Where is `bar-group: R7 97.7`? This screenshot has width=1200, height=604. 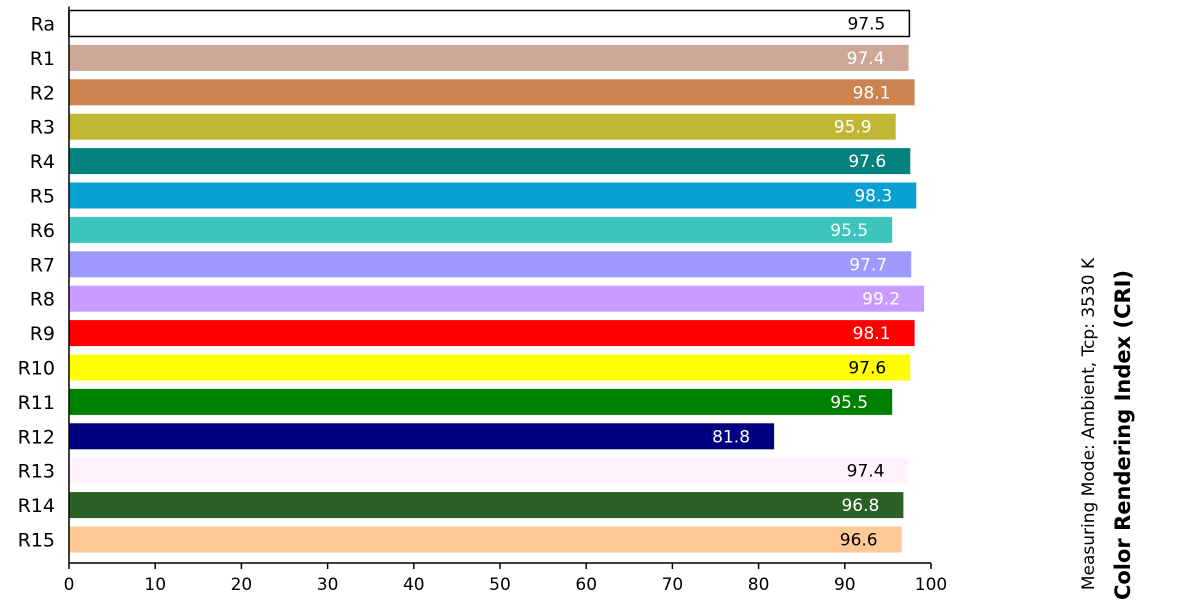 bar-group: R7 97.7 is located at coordinates (471, 264).